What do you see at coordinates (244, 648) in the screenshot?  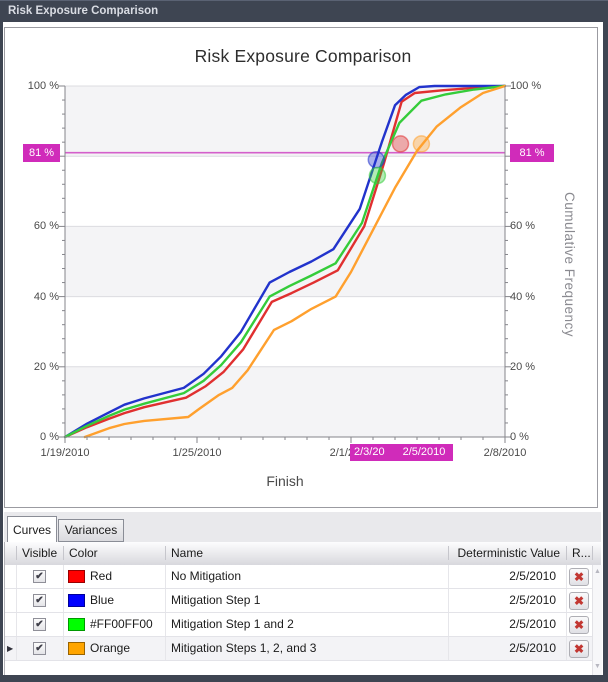 I see `curve-name: Mitigation Steps 1, 2, and 3` at bounding box center [244, 648].